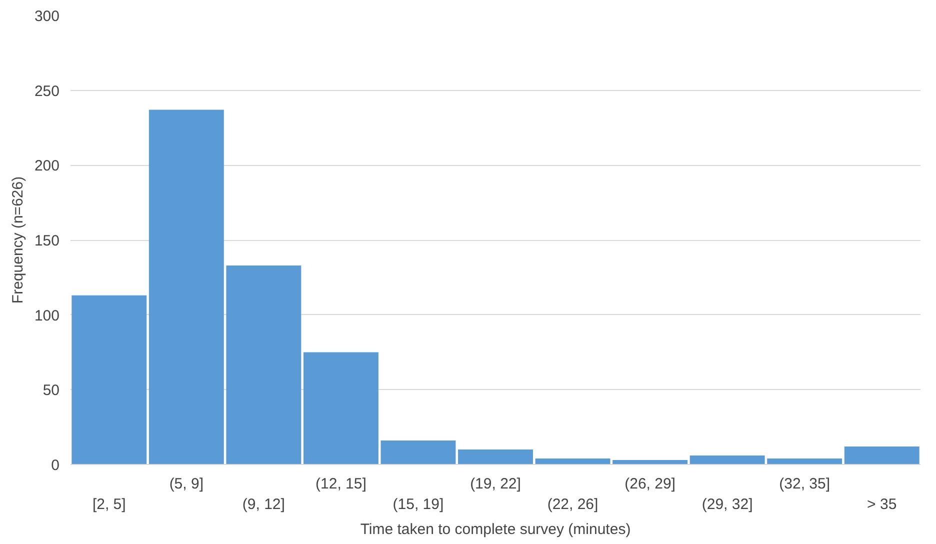 The image size is (936, 544). I want to click on x-axis-title: Time taken to complete survey (minutes), so click(495, 529).